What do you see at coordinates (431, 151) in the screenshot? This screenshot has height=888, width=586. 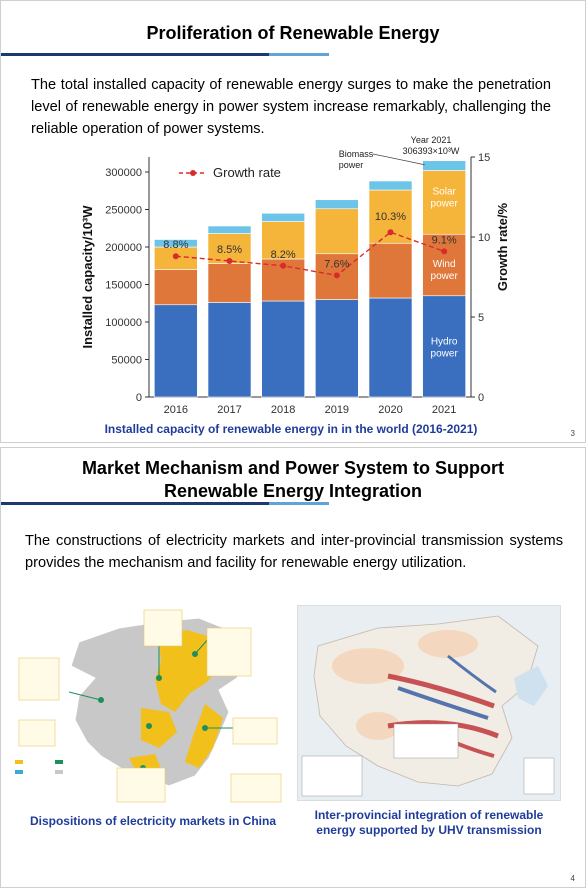 I see `annotation-value: 306393×10³W` at bounding box center [431, 151].